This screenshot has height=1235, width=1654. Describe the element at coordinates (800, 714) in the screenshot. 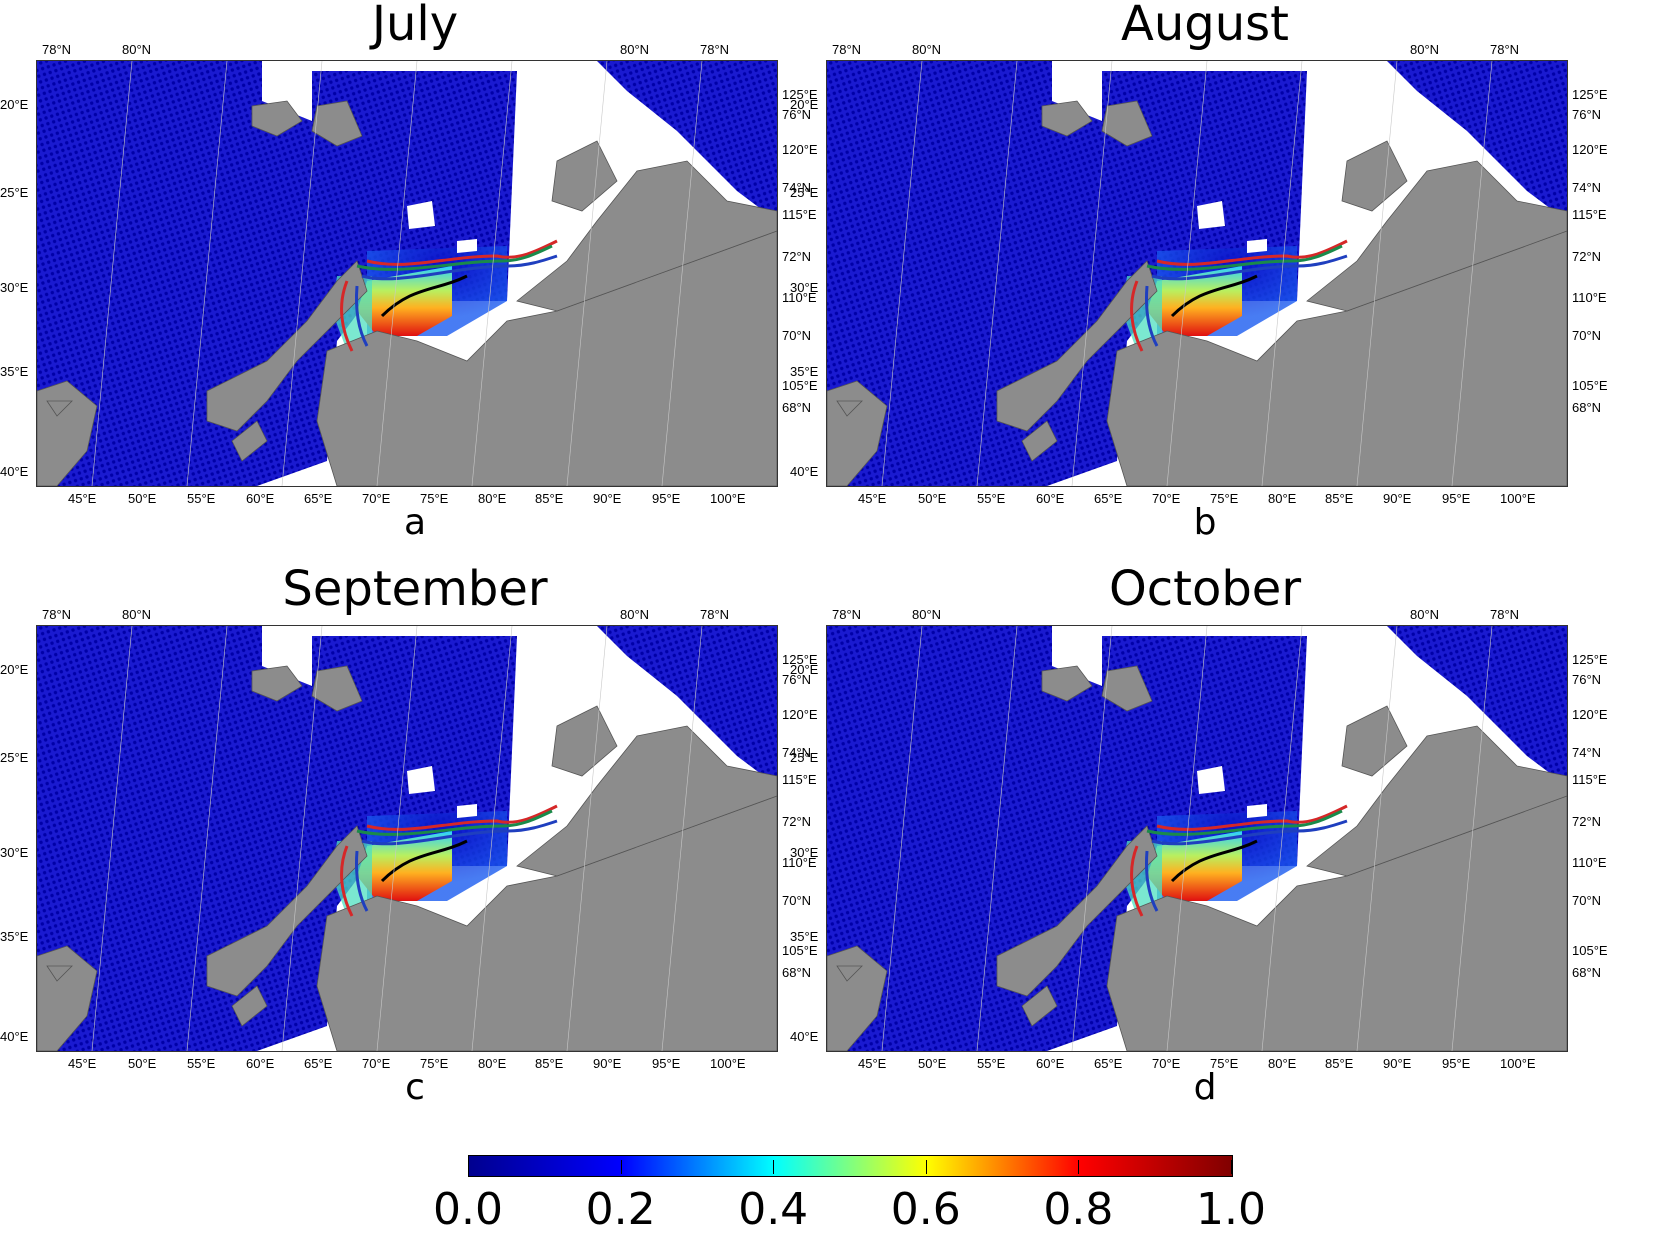

I see `right-axis-label: 120°E` at that location.